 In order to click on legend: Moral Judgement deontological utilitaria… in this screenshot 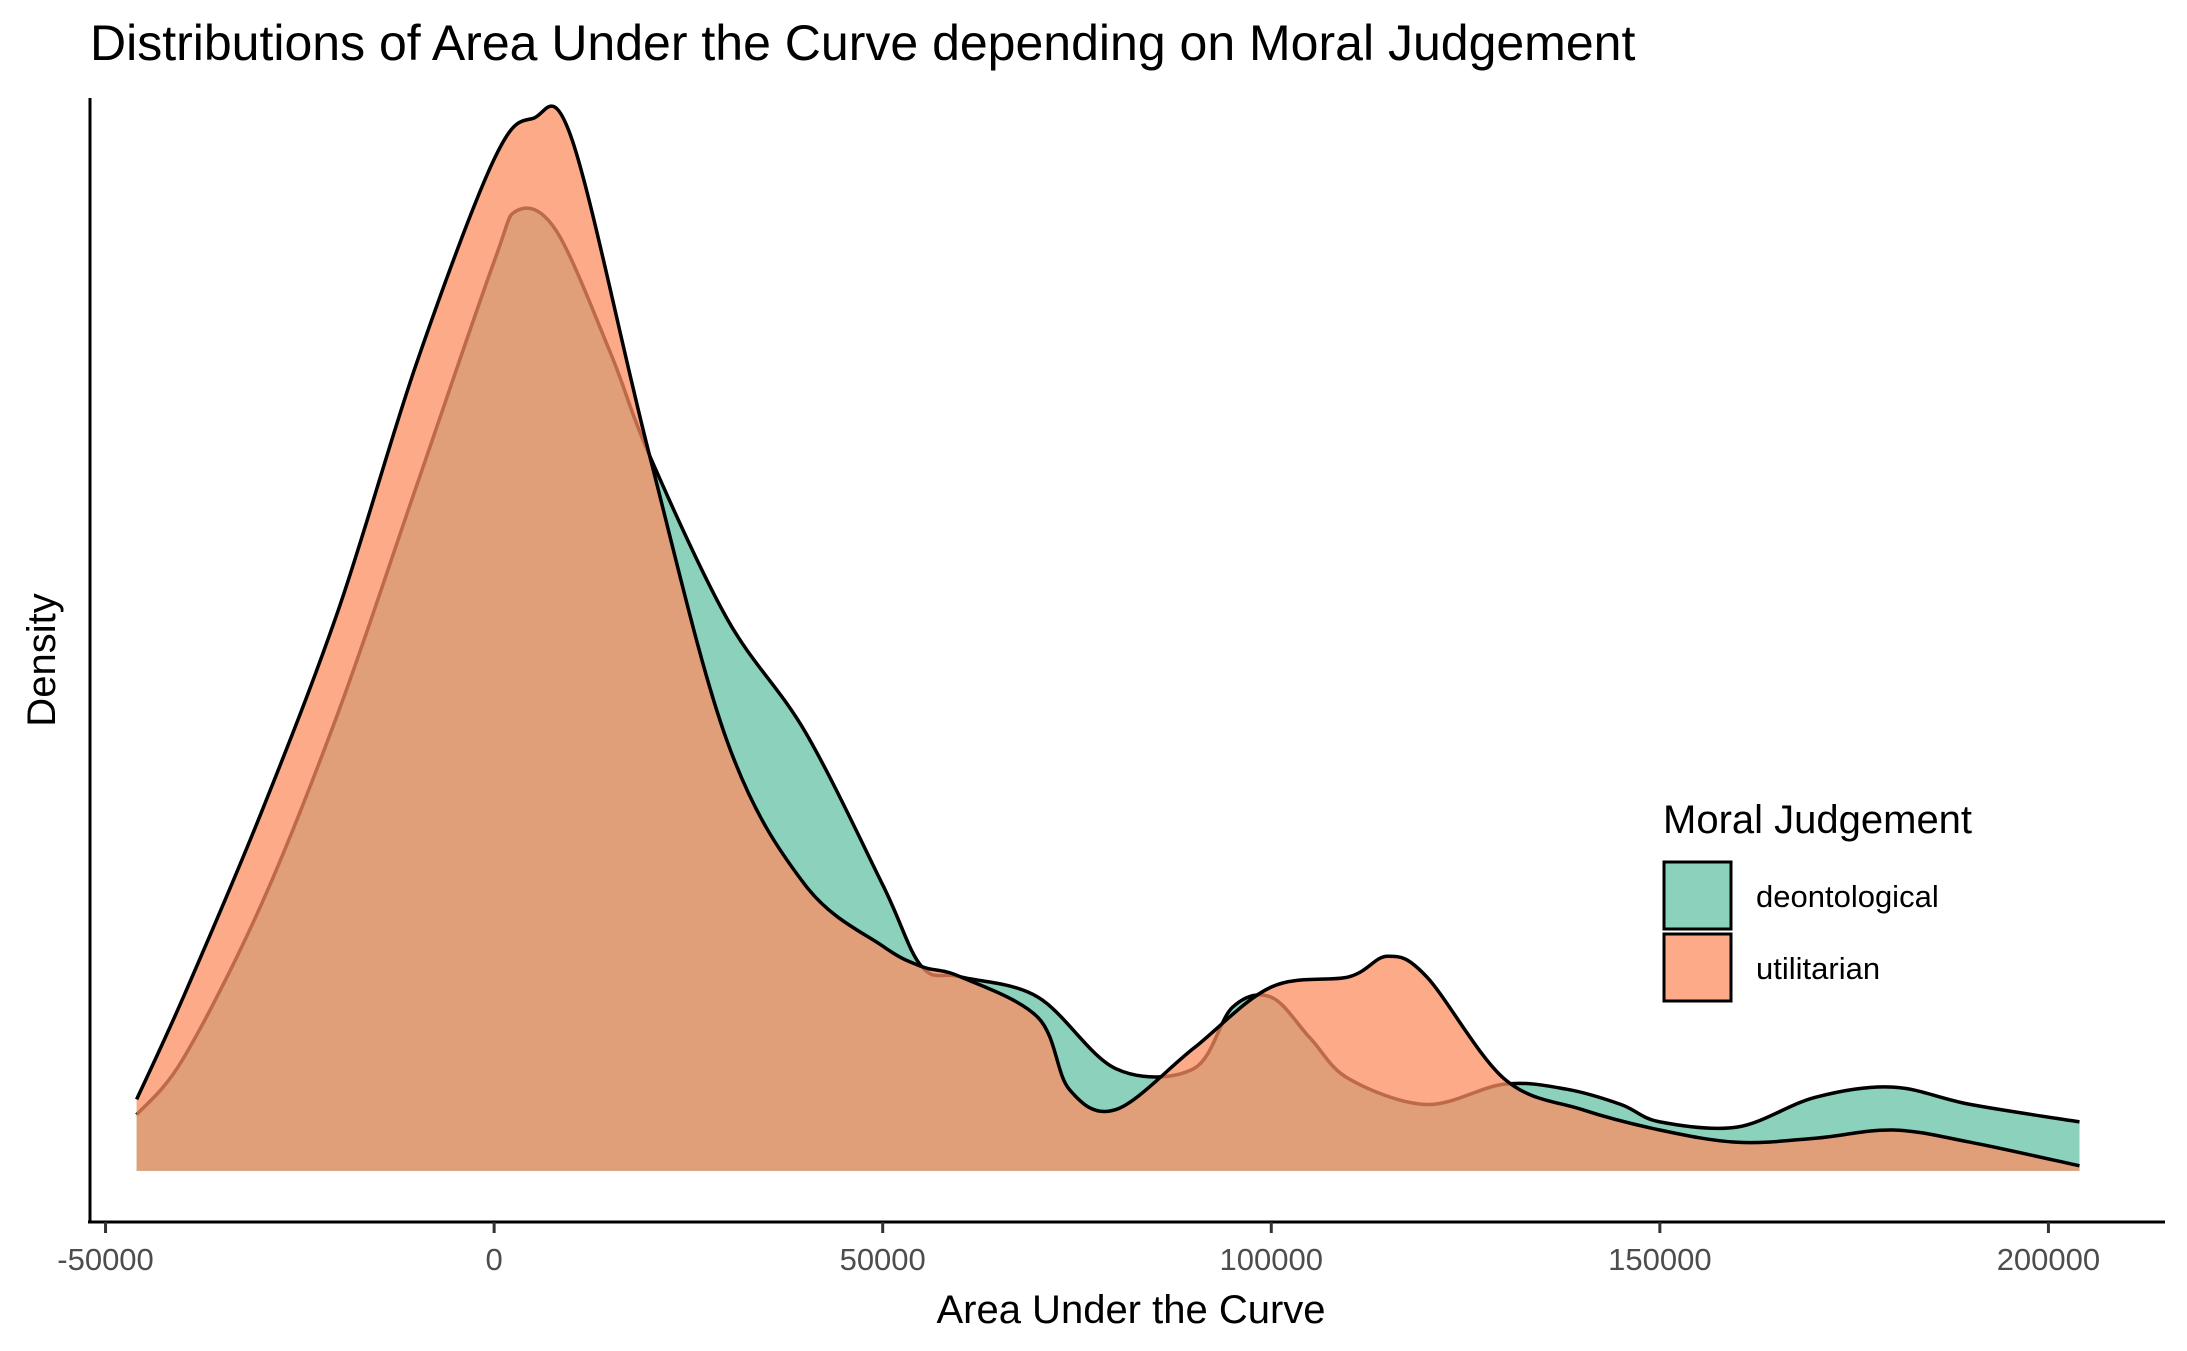, I will do `click(1817, 900)`.